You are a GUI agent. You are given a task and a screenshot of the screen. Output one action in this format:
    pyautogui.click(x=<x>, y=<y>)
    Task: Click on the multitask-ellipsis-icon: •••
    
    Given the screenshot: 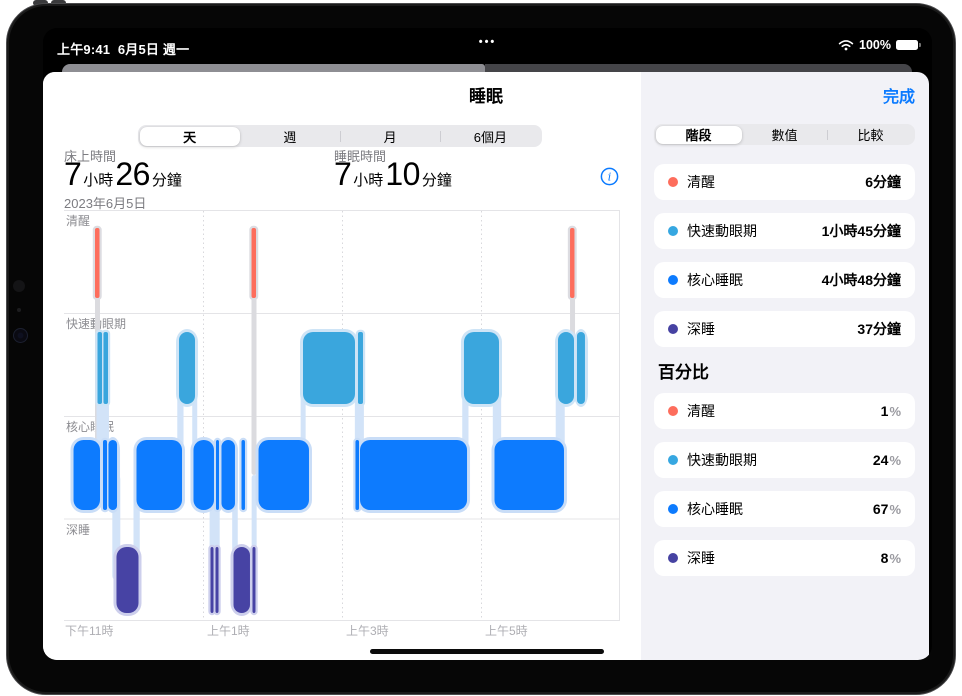 What is the action you would take?
    pyautogui.click(x=487, y=42)
    